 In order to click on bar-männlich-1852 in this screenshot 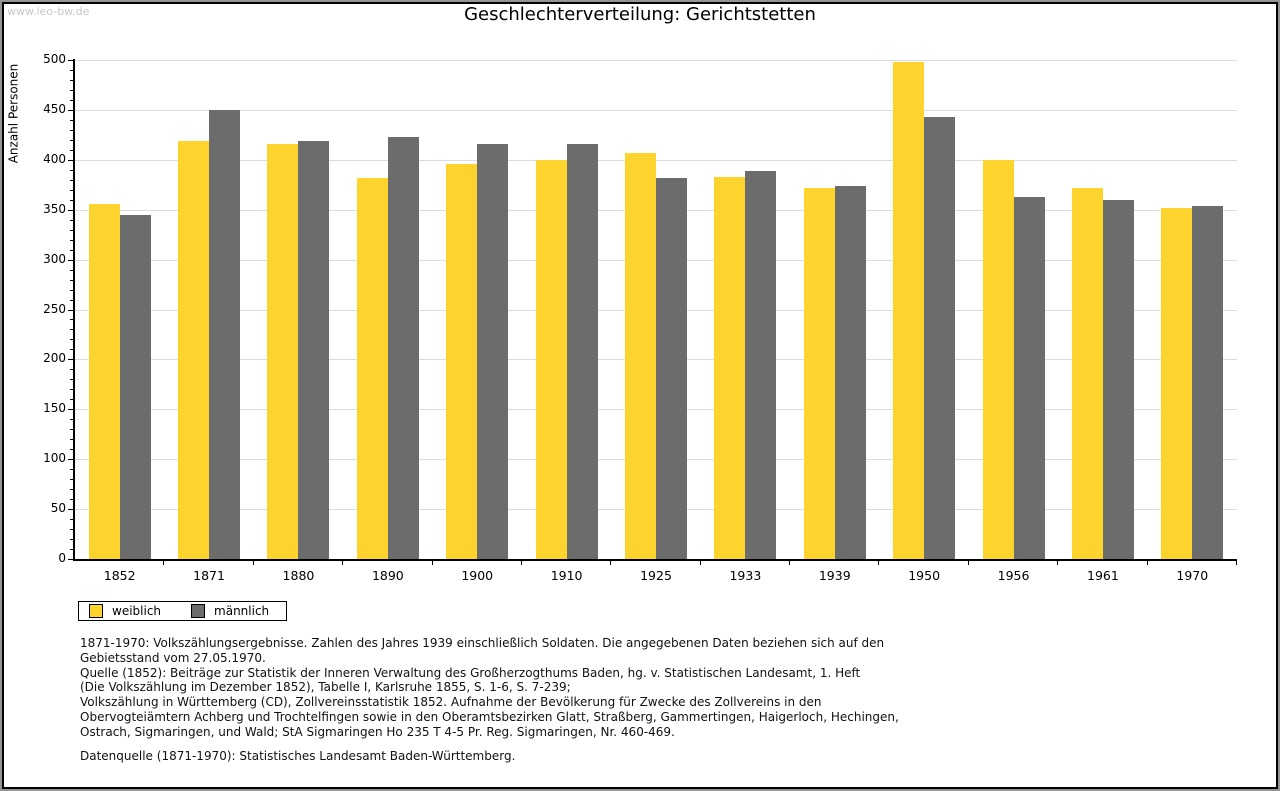, I will do `click(135, 386)`.